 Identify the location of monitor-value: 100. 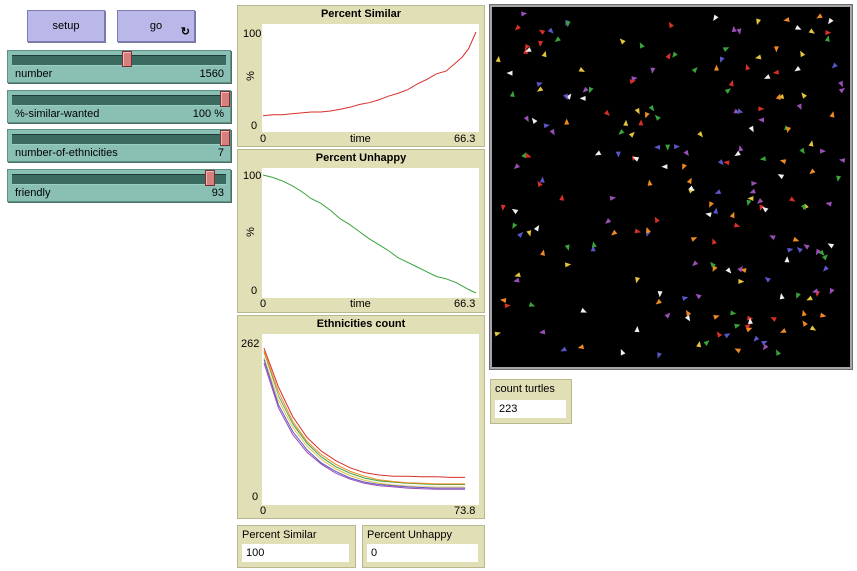
(295, 553).